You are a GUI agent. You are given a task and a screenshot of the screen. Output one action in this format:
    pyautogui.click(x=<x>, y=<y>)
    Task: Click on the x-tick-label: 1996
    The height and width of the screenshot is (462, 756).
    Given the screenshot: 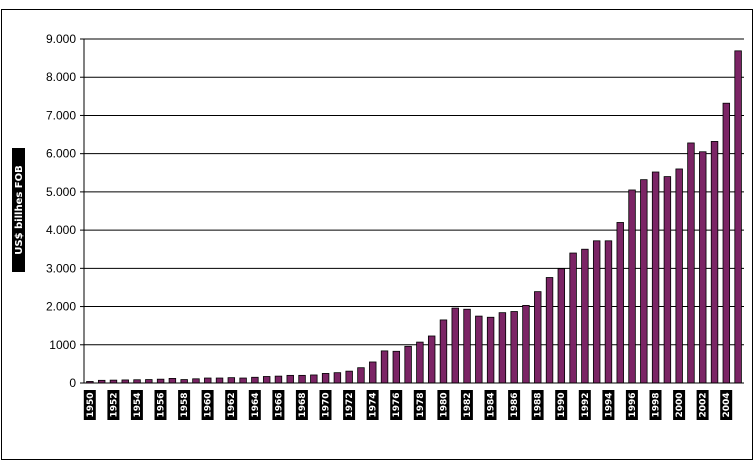 What is the action you would take?
    pyautogui.click(x=633, y=404)
    